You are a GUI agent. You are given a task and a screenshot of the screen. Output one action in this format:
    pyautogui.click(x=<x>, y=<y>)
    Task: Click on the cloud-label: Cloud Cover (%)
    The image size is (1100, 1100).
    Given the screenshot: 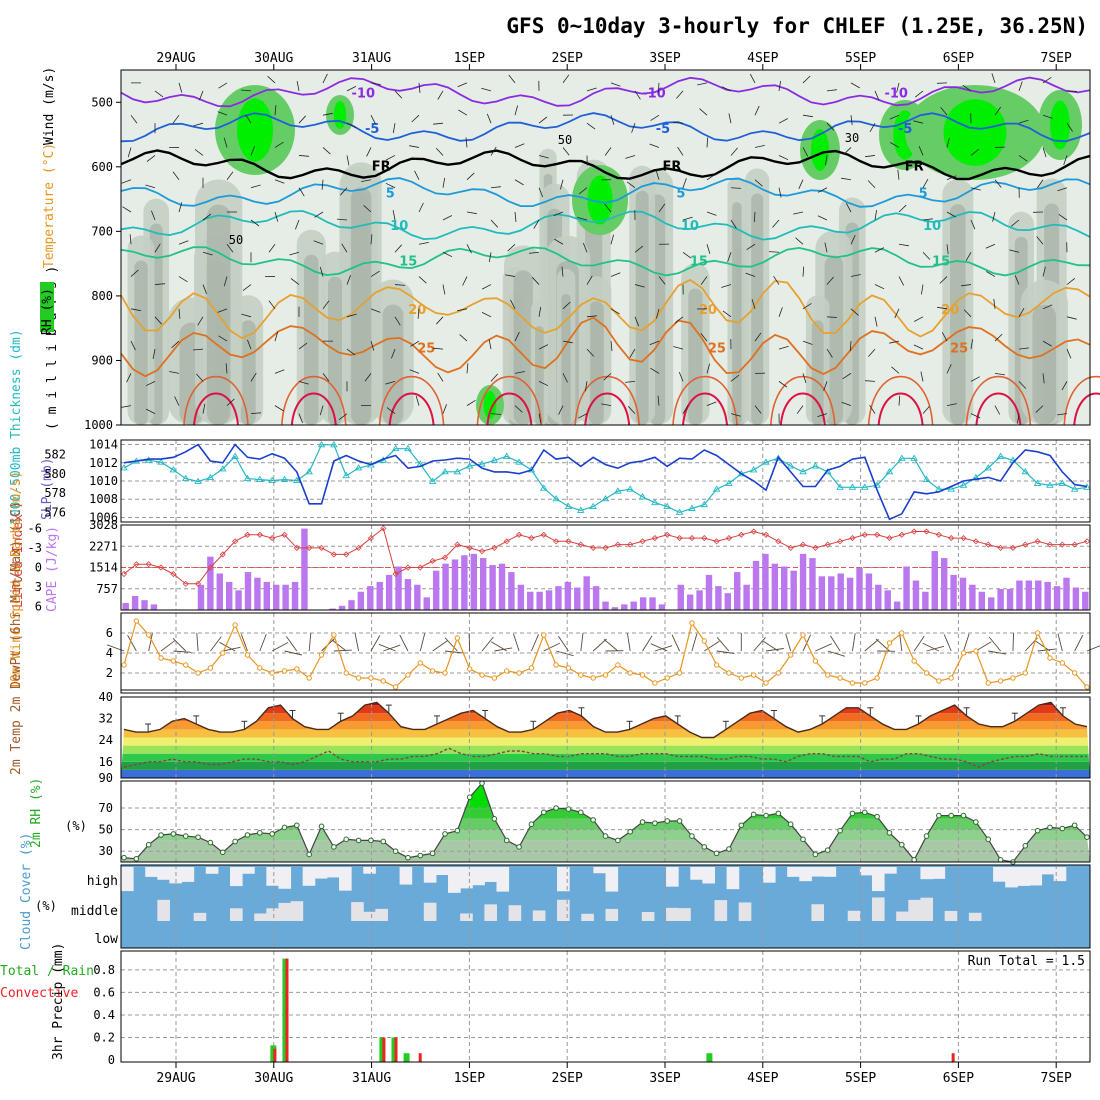 What is the action you would take?
    pyautogui.click(x=26, y=891)
    